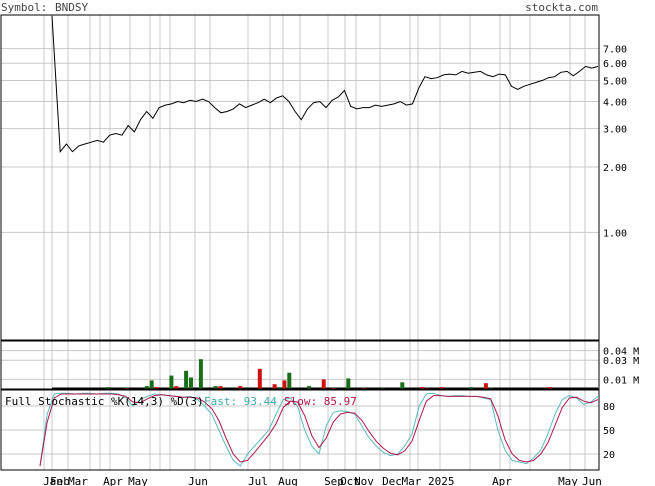 Image resolution: width=655 pixels, height=486 pixels. Describe the element at coordinates (621, 380) in the screenshot. I see `volume-tick-label: 0.01 M` at that location.